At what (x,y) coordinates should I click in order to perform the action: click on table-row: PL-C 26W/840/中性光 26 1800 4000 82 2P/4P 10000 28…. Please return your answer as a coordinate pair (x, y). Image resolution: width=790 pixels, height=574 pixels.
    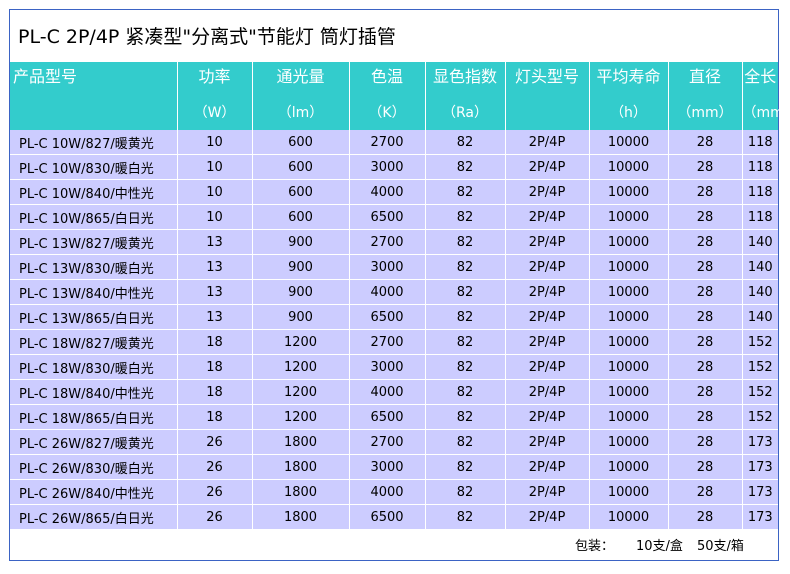
    Looking at the image, I should click on (394, 492).